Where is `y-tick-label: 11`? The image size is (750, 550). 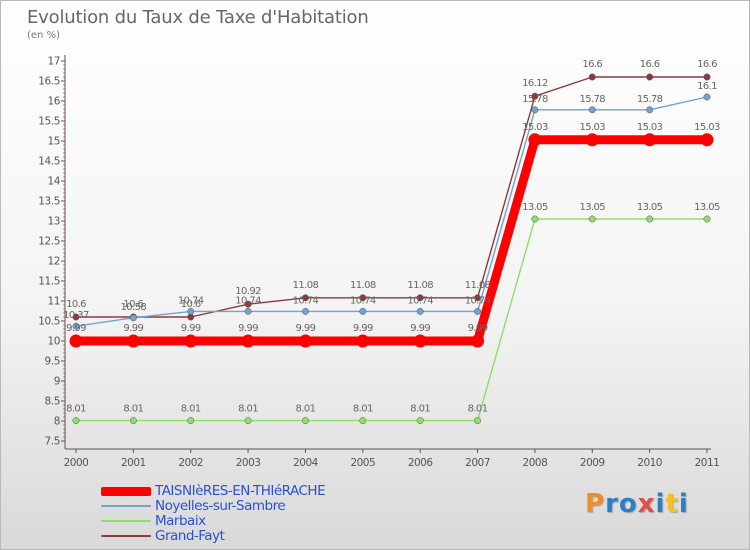 y-tick-label: 11 is located at coordinates (53, 302).